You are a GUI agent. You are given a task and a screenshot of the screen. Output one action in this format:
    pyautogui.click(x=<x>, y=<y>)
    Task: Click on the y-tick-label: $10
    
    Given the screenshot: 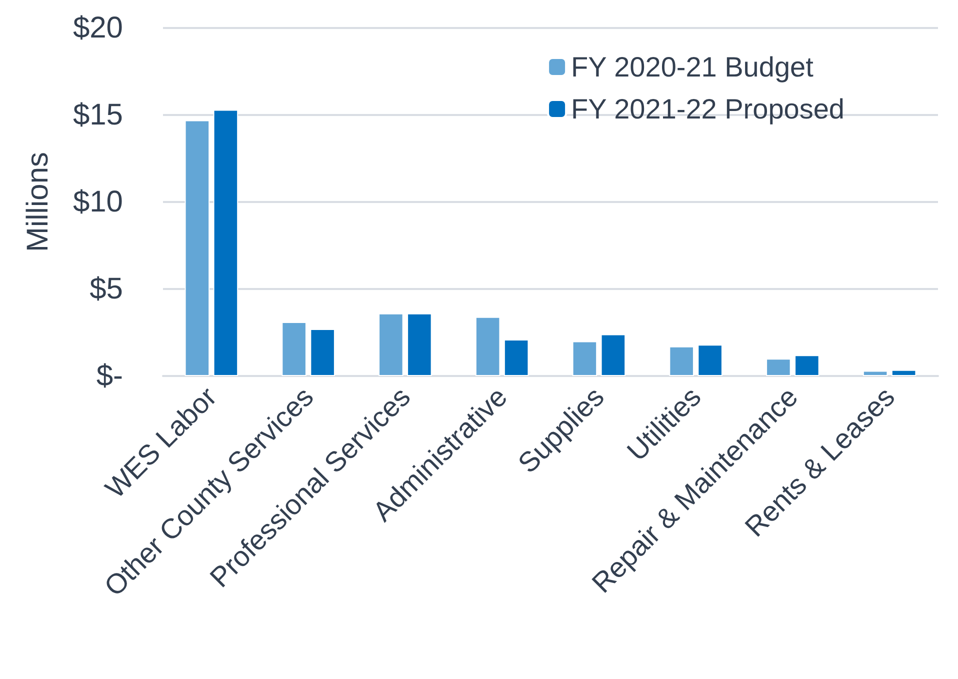 What is the action you would take?
    pyautogui.click(x=97, y=202)
    